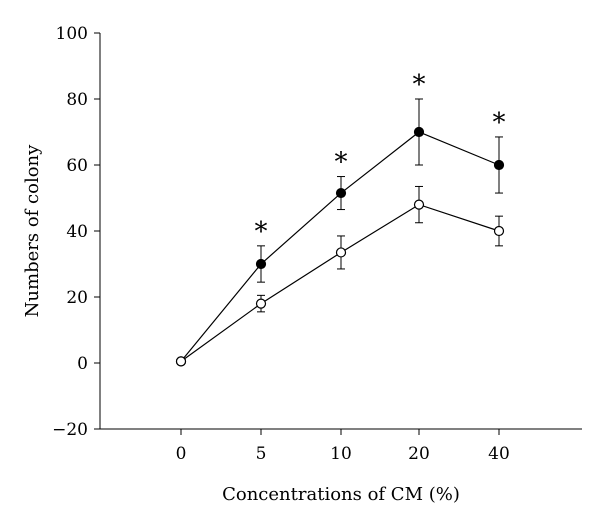  I want to click on x-tick-label: 10, so click(341, 454).